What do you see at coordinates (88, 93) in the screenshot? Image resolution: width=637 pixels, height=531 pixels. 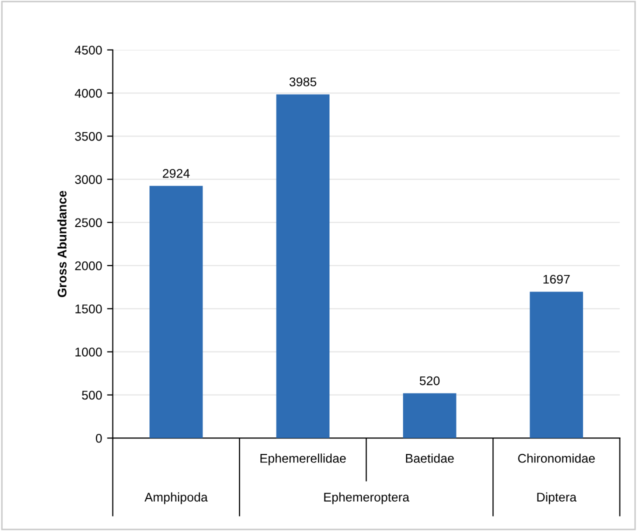 I see `y-tick-label: 4000` at bounding box center [88, 93].